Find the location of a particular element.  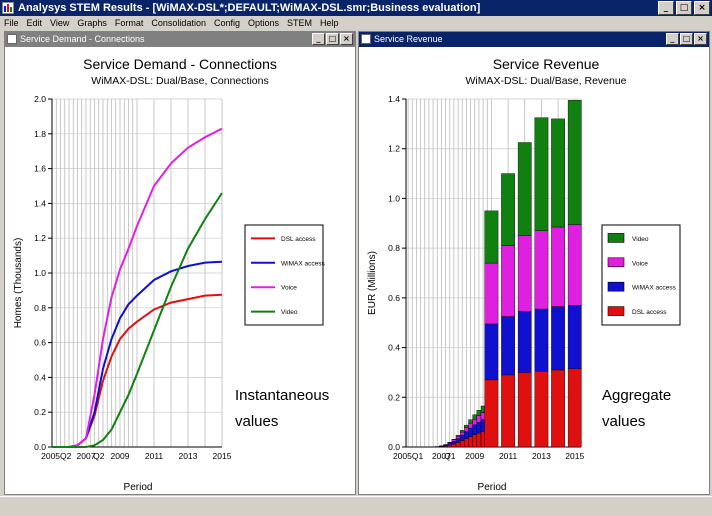

series-line is located at coordinates (137, 287).